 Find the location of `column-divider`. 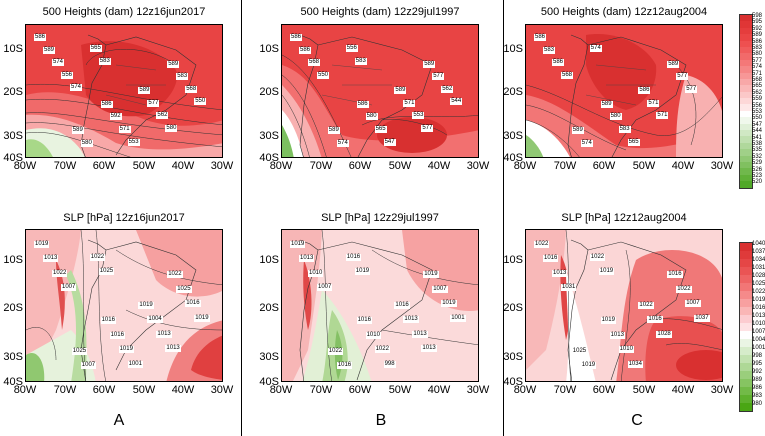

column-divider is located at coordinates (503, 218).